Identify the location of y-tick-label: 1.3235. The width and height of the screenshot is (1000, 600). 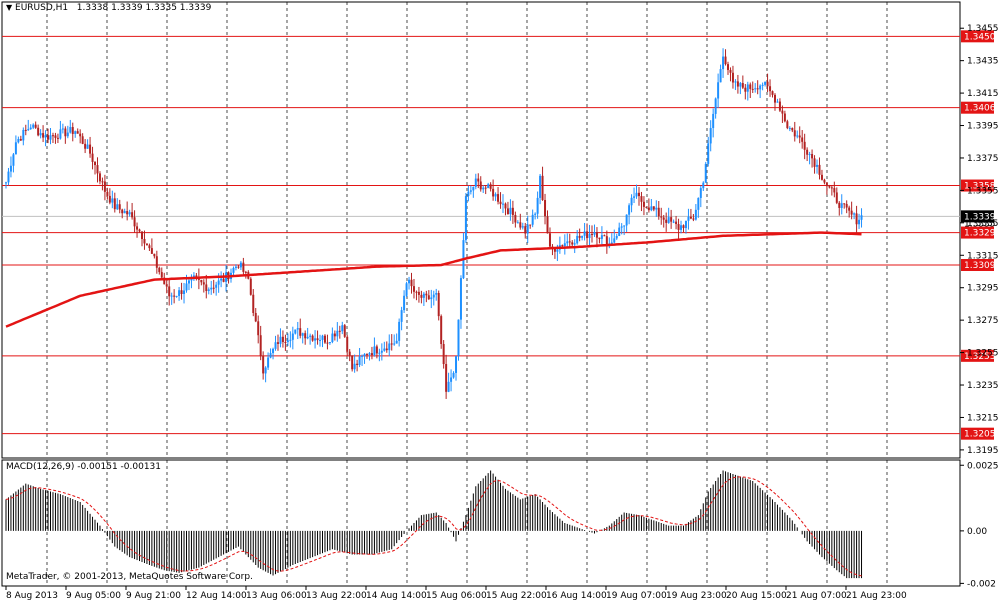
(983, 386).